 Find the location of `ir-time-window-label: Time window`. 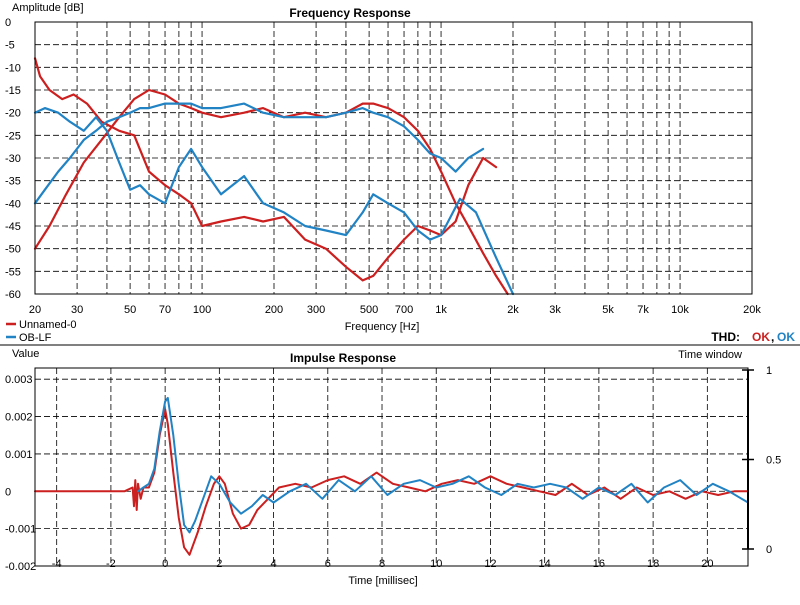

ir-time-window-label: Time window is located at coordinates (710, 355).